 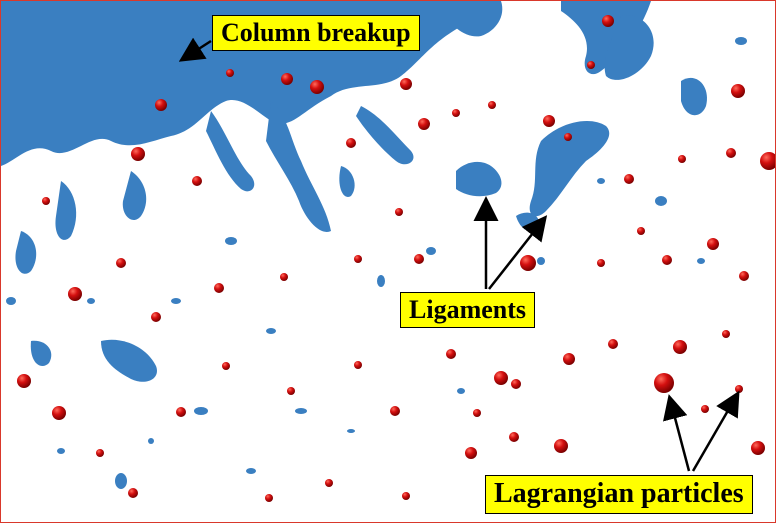 What do you see at coordinates (619, 494) in the screenshot?
I see `lagrangian-particles-label: Lagrangian particles` at bounding box center [619, 494].